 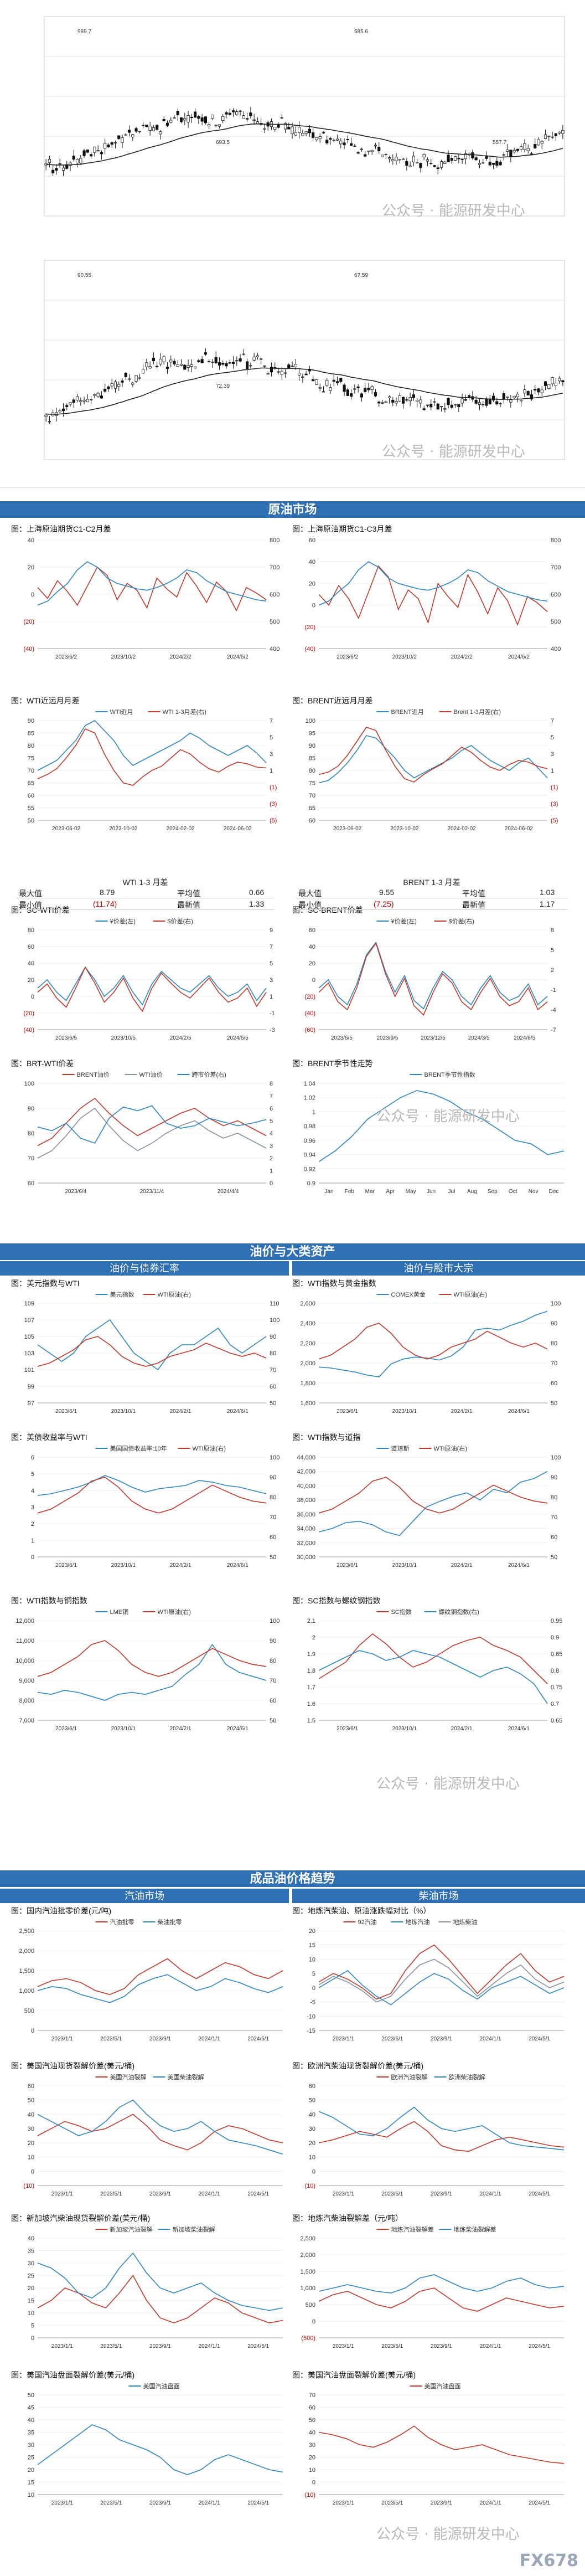 I want to click on y-tick-label: 75, so click(x=31, y=758).